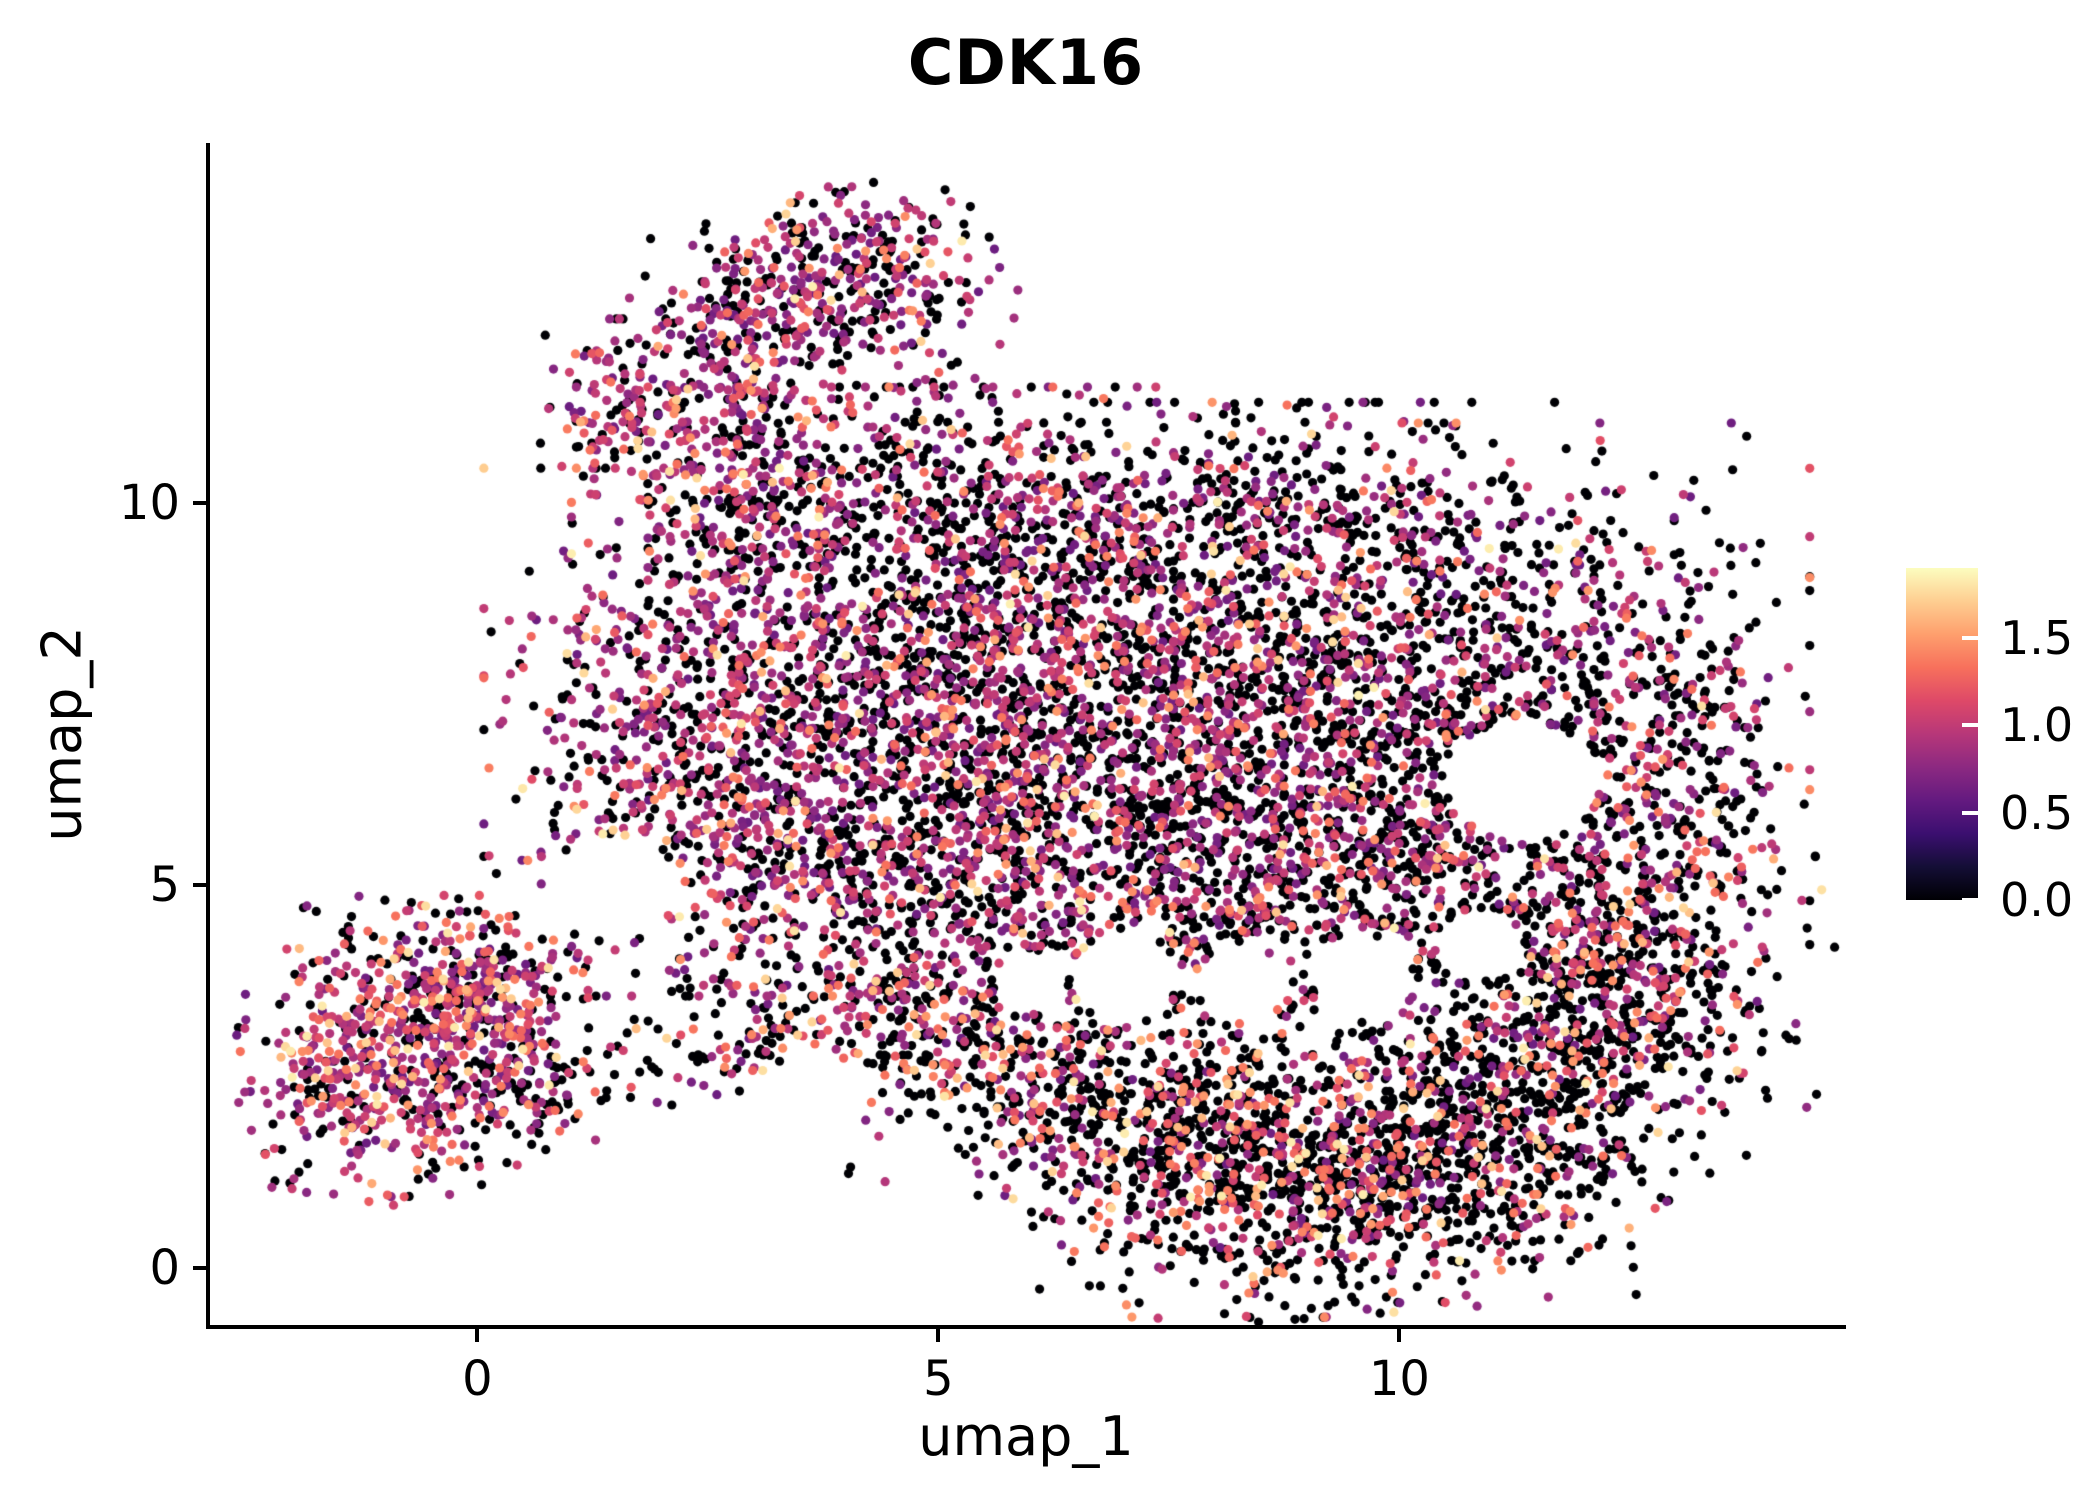  What do you see at coordinates (164, 885) in the screenshot?
I see `y-tick-label: 5` at bounding box center [164, 885].